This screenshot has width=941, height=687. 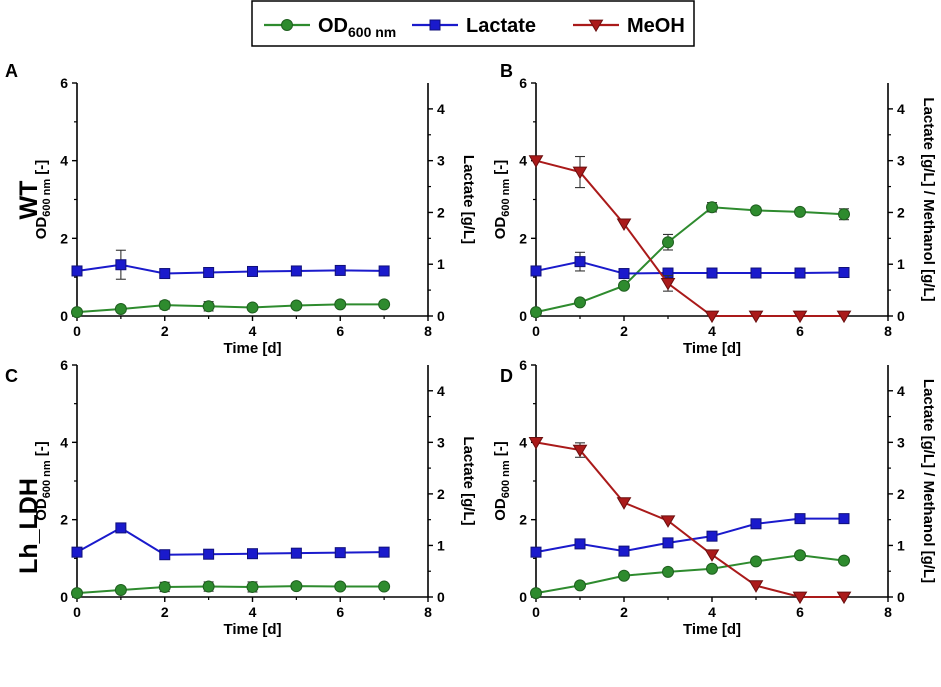 I want to click on legend-label-main: MeOH, so click(x=656, y=26).